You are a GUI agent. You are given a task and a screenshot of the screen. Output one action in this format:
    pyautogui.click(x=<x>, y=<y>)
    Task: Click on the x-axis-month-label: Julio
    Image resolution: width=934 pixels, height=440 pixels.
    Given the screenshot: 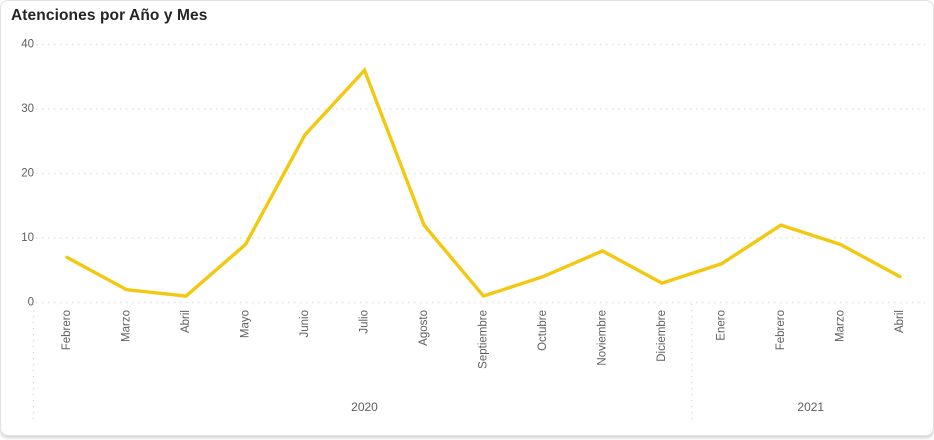 What is the action you would take?
    pyautogui.click(x=365, y=322)
    